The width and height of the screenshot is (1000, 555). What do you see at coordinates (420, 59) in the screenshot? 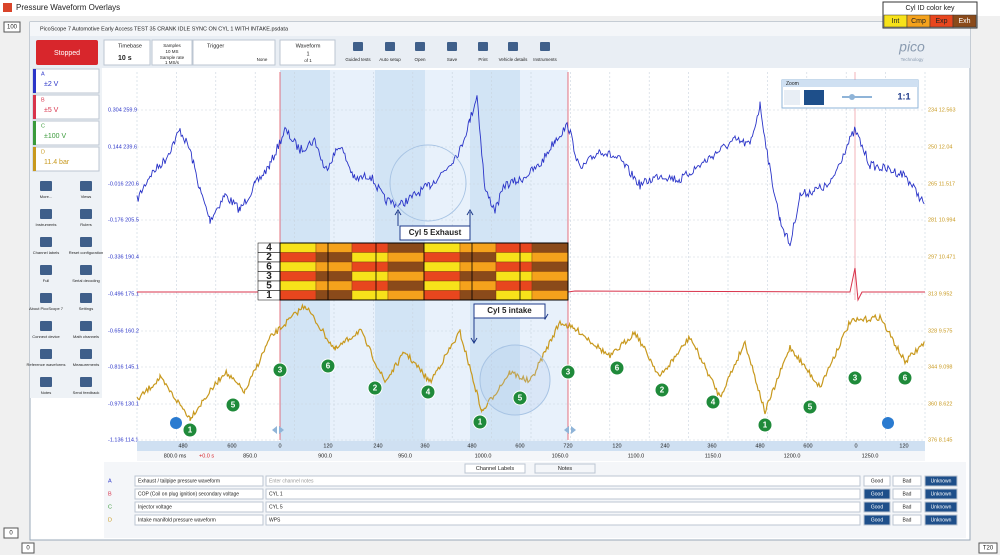
I see `toolbar-button-label: Open` at bounding box center [420, 59].